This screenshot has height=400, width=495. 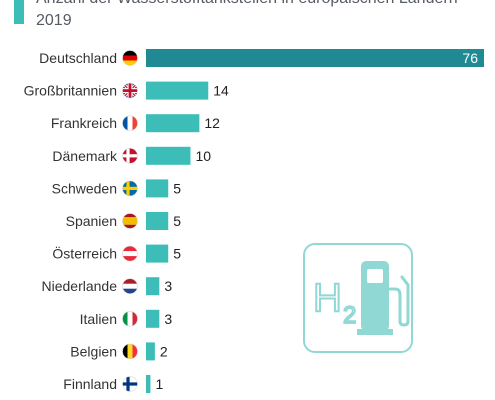 What do you see at coordinates (130, 286) in the screenshot?
I see `netherlands-flag-icon` at bounding box center [130, 286].